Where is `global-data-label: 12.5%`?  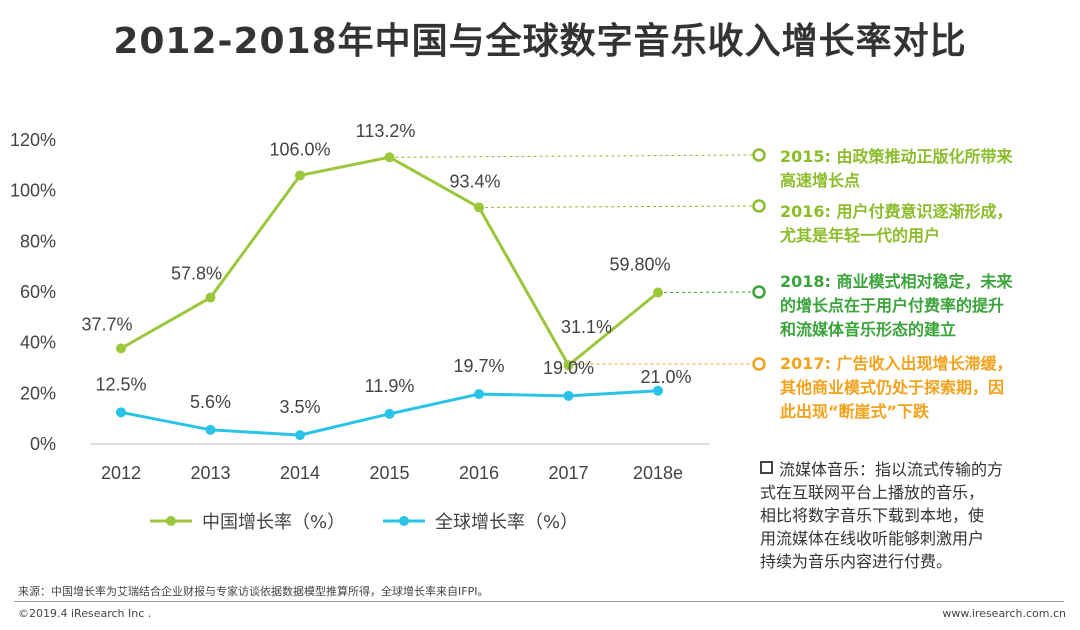
global-data-label: 12.5% is located at coordinates (120, 384).